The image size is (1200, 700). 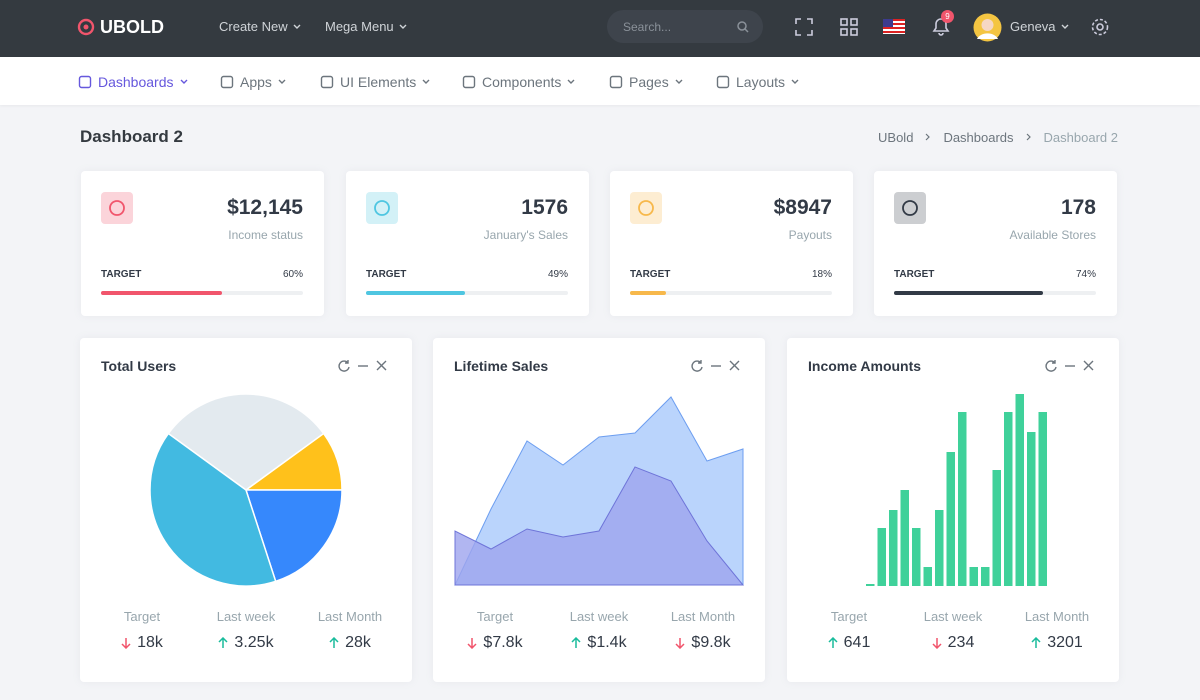 I want to click on footer-value: 641, so click(x=849, y=643).